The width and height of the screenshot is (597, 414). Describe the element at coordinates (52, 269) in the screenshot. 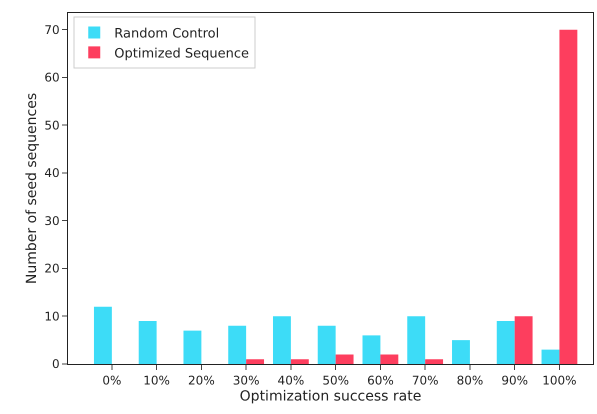

I see `y-tick-label: 20` at that location.